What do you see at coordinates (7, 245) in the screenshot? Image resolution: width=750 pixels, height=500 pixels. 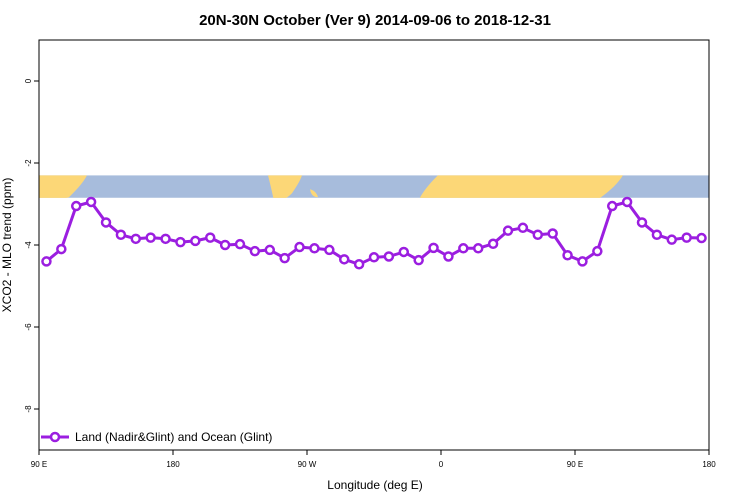 I see `y-axis-label: XCO2 - MLO trend (ppm)` at bounding box center [7, 245].